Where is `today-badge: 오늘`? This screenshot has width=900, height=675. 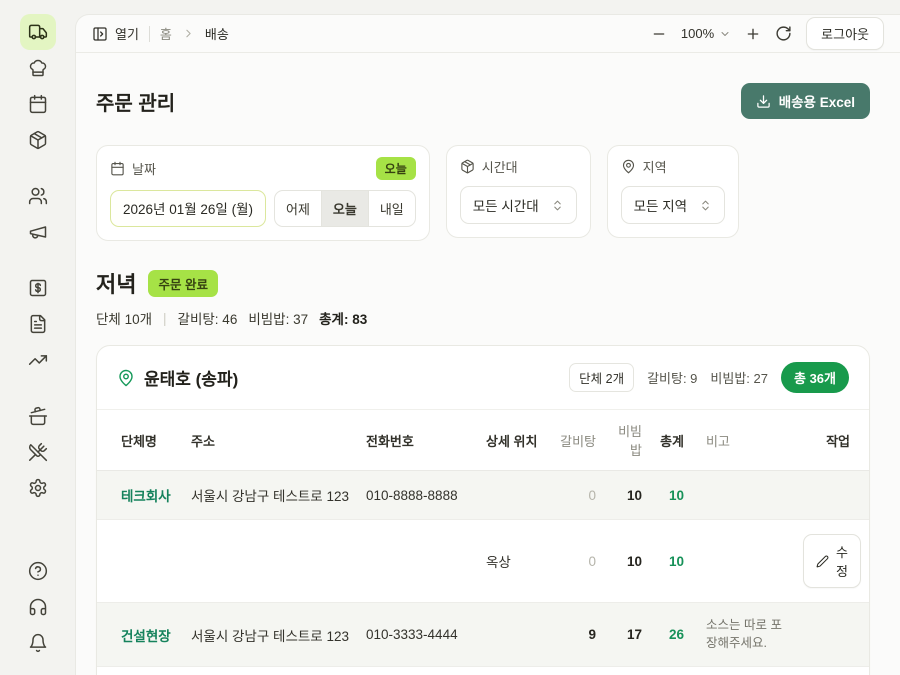
today-badge: 오늘 is located at coordinates (395, 168).